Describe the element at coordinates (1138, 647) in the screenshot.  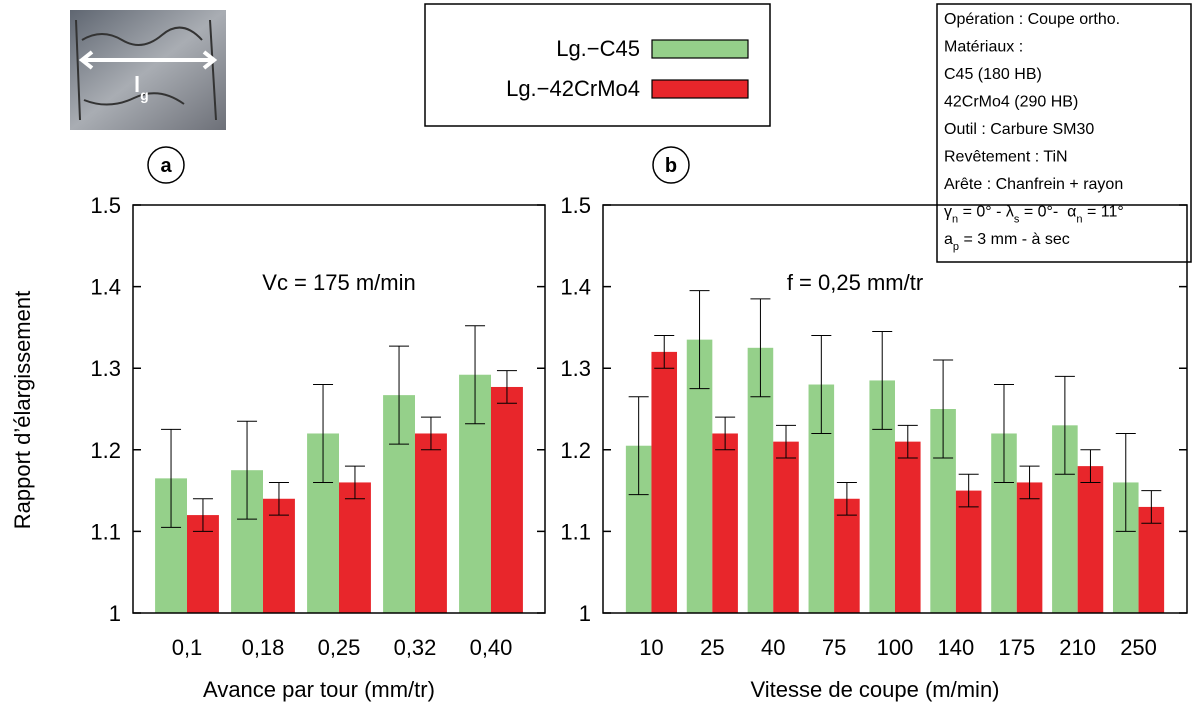
I see `x-tick-label: 250` at that location.